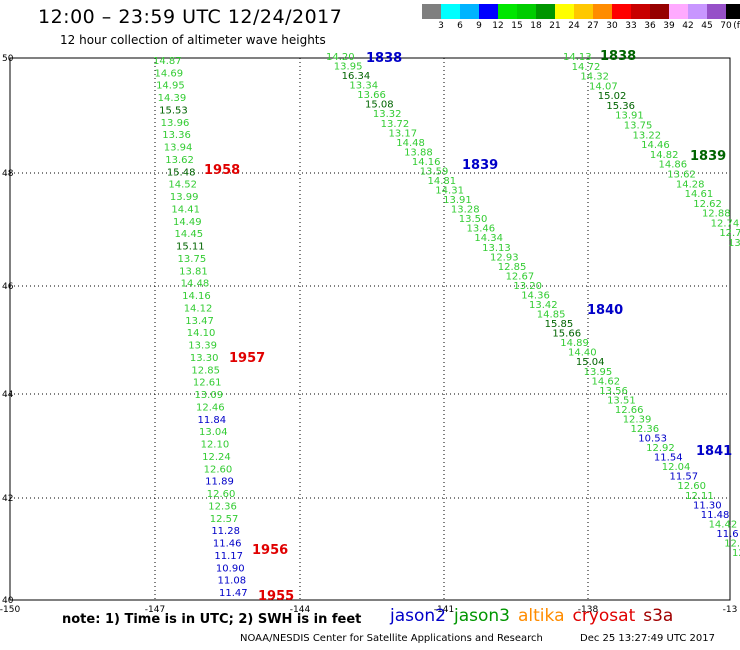 Image resolution: width=740 pixels, height=650 pixels. What do you see at coordinates (184, 197) in the screenshot?
I see `swh-value: 13.99` at bounding box center [184, 197].